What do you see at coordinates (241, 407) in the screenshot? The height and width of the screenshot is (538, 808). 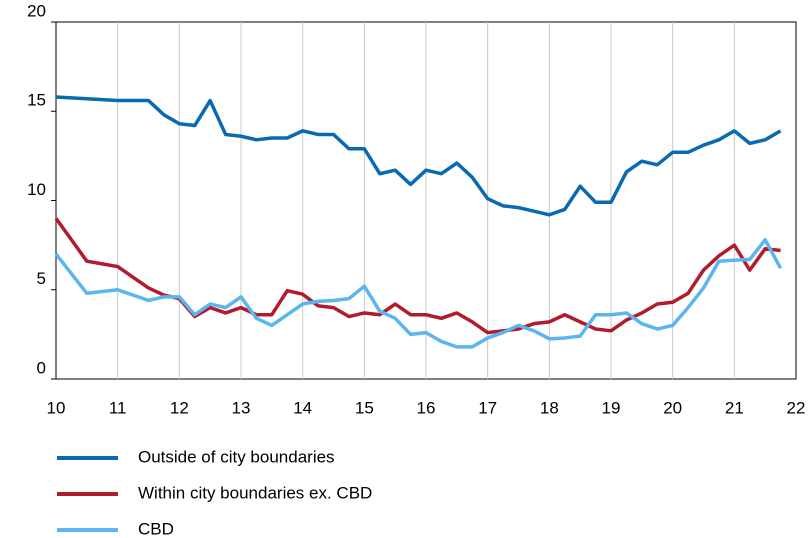 I see `x-tick-label: 13` at bounding box center [241, 407].